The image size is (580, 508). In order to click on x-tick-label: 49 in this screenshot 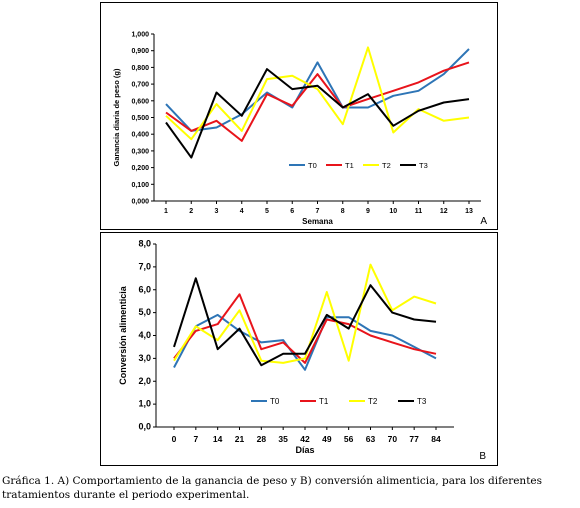, I will do `click(327, 439)`.